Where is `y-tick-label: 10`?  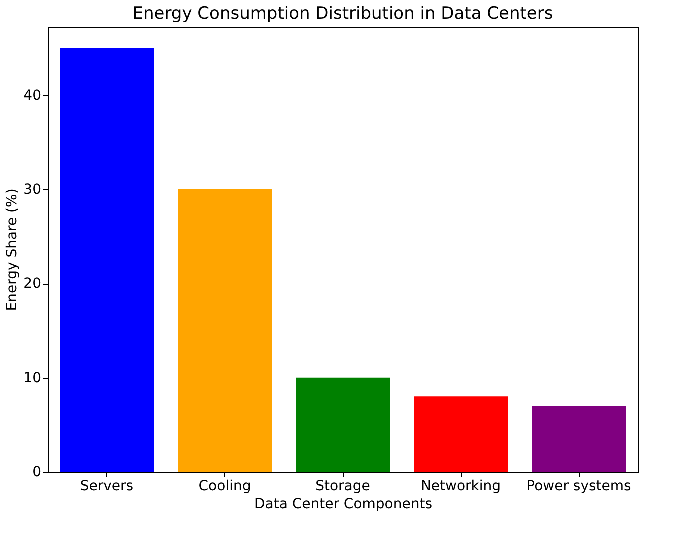 y-tick-label: 10 is located at coordinates (33, 378).